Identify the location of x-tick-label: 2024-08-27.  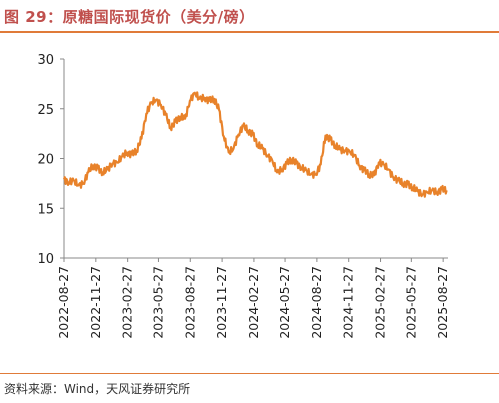
(316, 302).